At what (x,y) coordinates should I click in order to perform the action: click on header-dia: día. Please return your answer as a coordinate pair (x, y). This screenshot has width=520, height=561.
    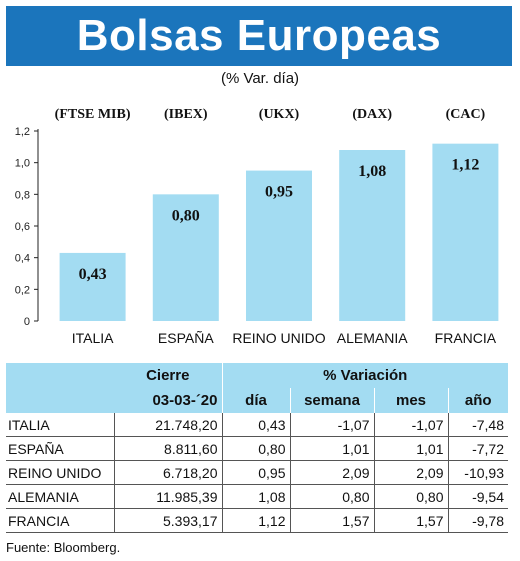
    Looking at the image, I should click on (255, 400).